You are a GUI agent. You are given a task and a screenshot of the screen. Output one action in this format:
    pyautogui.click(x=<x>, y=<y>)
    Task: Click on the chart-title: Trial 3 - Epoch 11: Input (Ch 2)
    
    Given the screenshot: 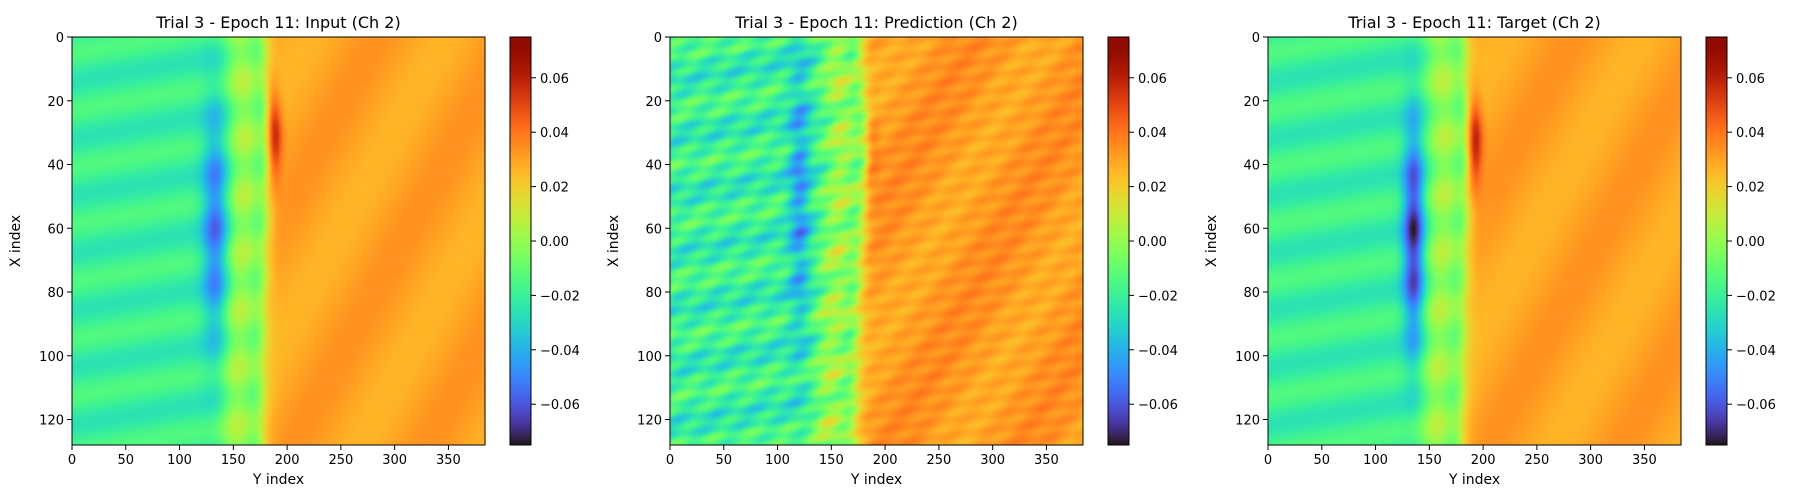 What is the action you would take?
    pyautogui.click(x=277, y=22)
    